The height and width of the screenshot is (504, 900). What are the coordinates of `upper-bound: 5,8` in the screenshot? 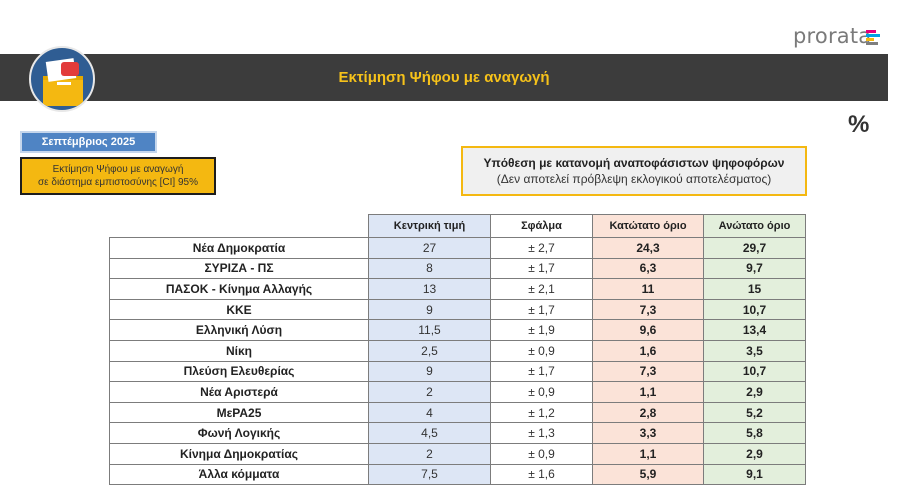 It's located at (754, 433).